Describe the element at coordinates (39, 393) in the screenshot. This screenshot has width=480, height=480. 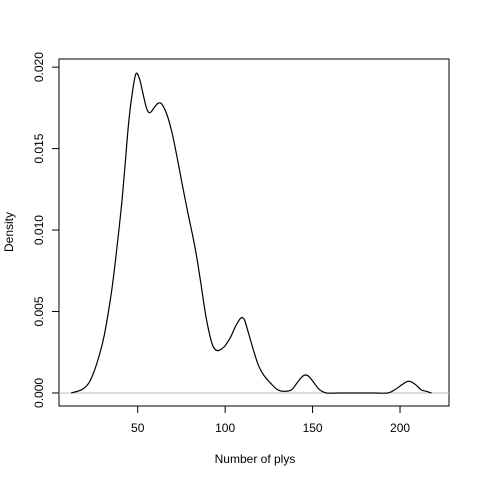
I see `y-tick-label: 0.000` at that location.